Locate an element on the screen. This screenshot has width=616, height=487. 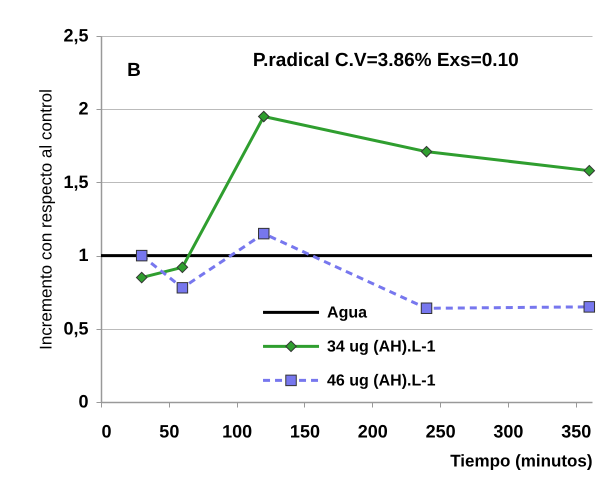
annotation: B is located at coordinates (134, 70).